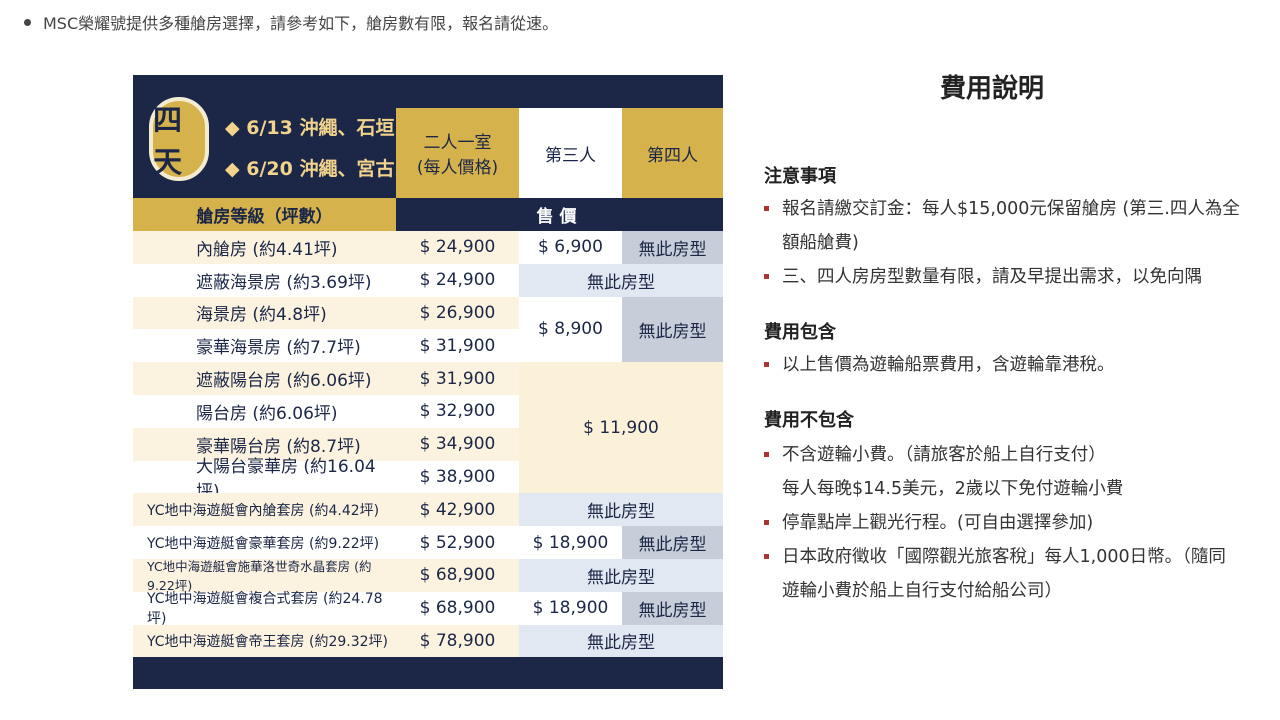 The image size is (1280, 720). What do you see at coordinates (809, 420) in the screenshot?
I see `section-heading-excluded: 費用不包含` at bounding box center [809, 420].